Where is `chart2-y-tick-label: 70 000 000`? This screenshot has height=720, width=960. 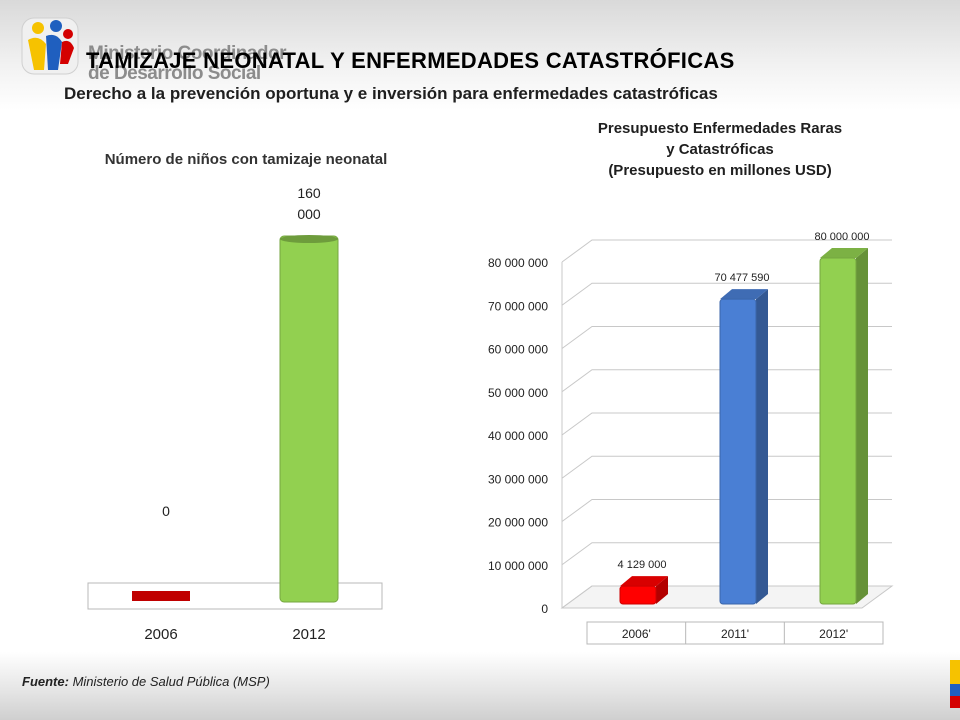
chart2-y-tick-label: 70 000 000 is located at coordinates (518, 306).